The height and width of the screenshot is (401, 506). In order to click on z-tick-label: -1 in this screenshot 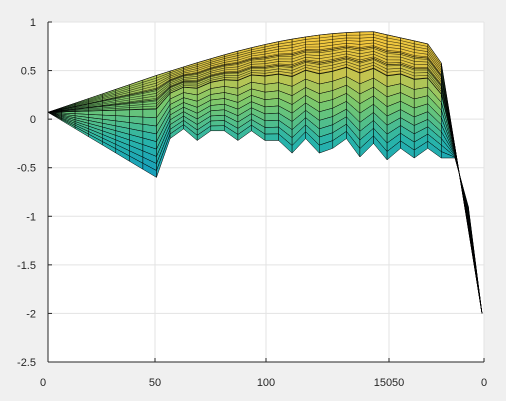, I will do `click(31, 217)`.